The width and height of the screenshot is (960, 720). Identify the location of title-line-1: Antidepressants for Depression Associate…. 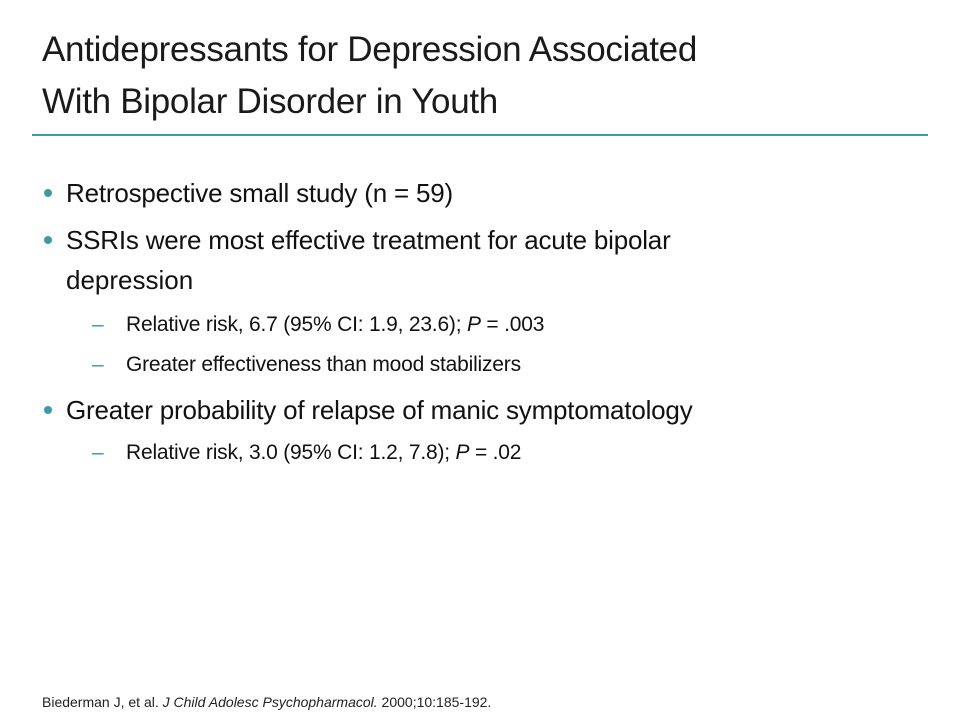
(370, 49).